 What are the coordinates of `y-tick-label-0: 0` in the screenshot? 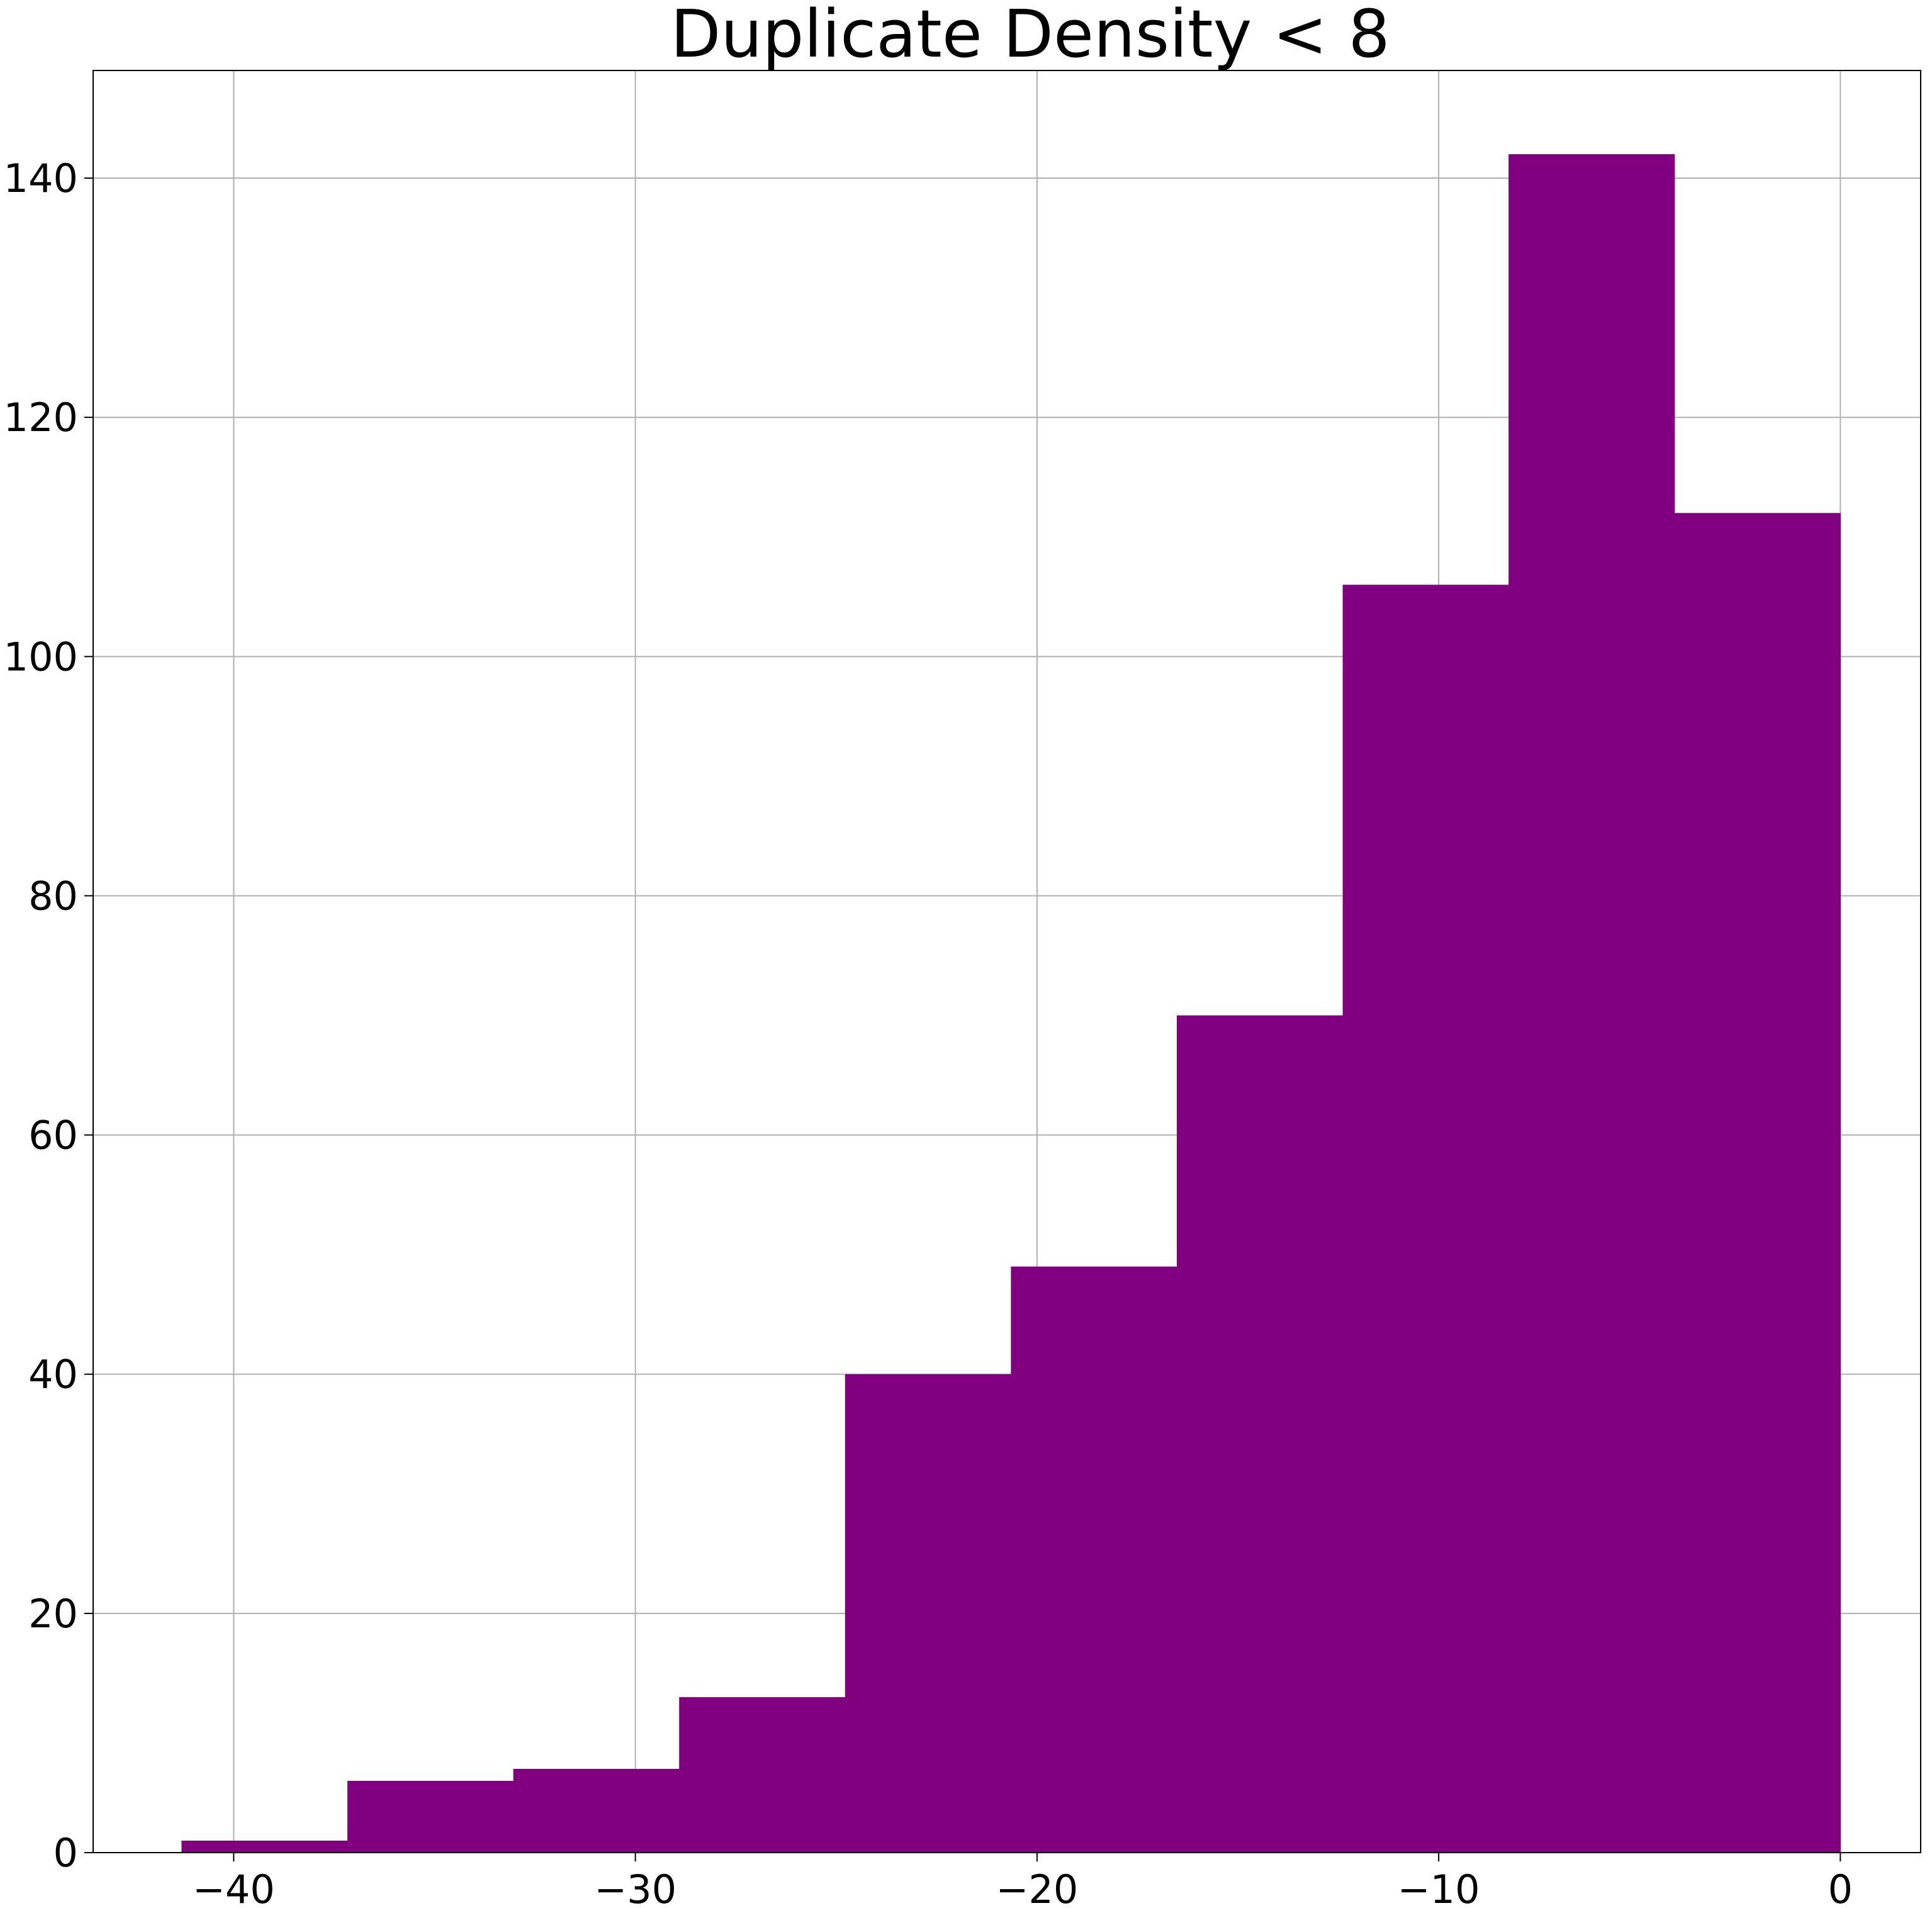 It's located at (65, 1853).